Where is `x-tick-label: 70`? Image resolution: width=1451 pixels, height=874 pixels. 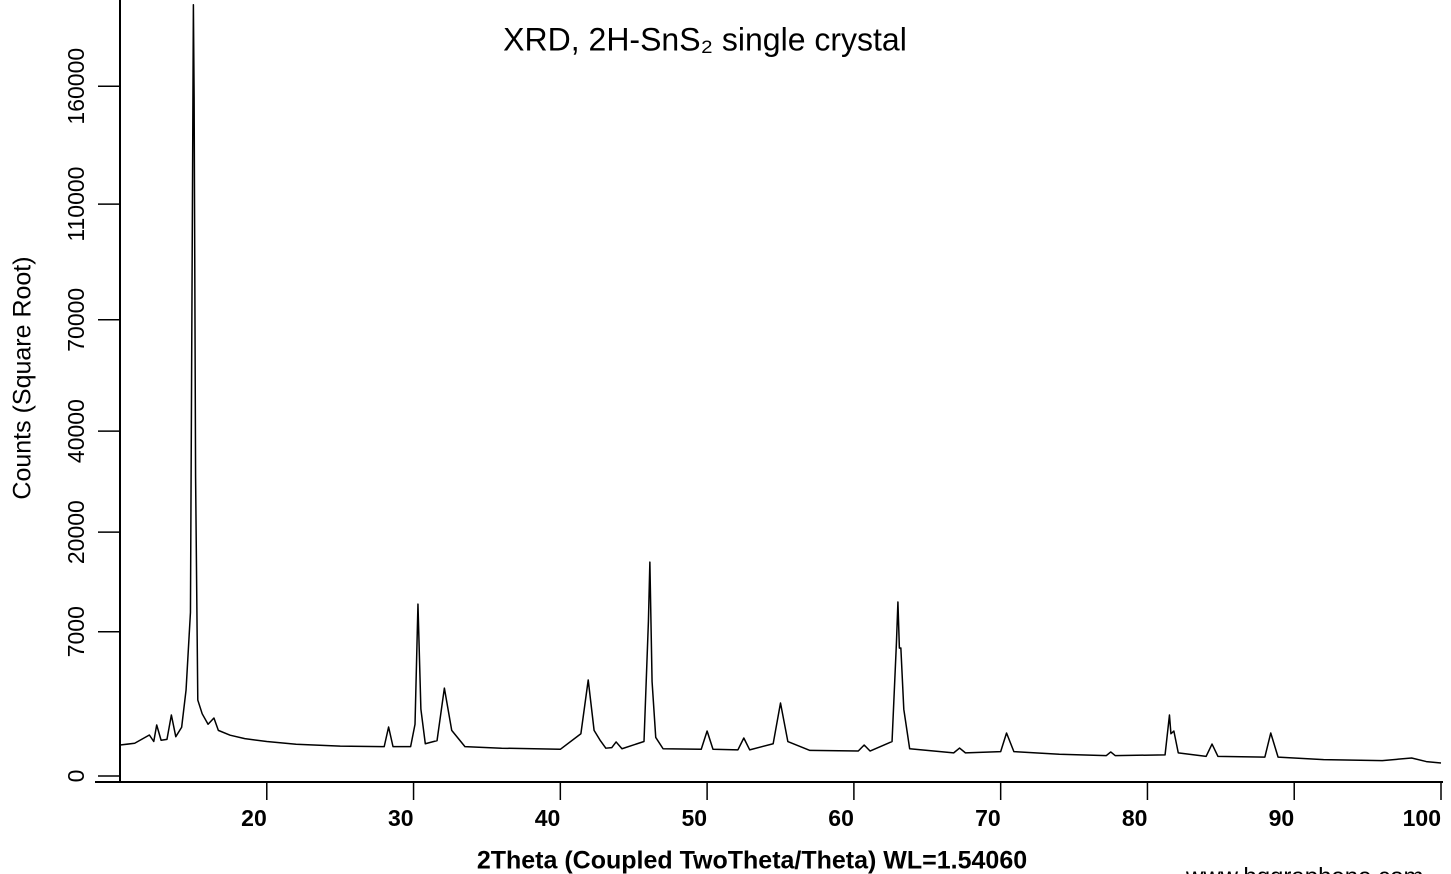 x-tick-label: 70 is located at coordinates (988, 818).